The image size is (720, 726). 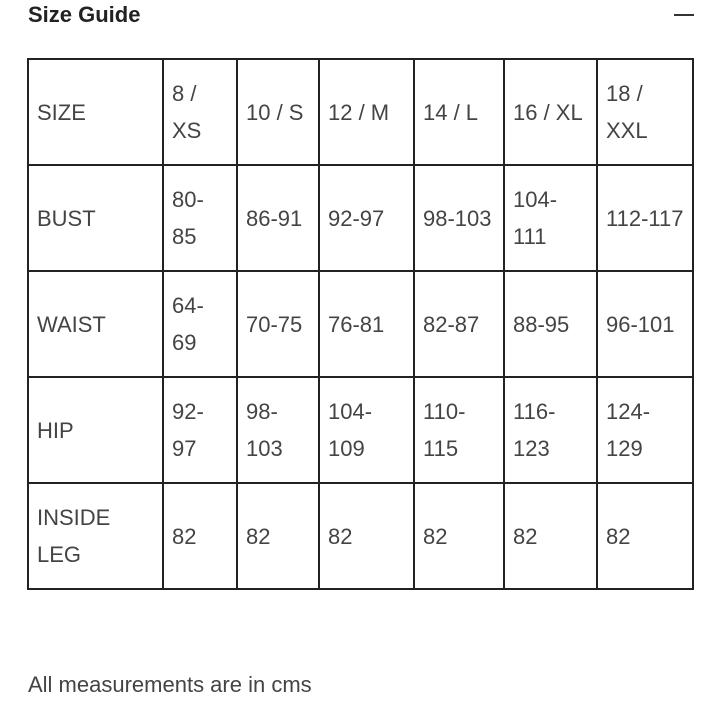 I want to click on table-cell: BUST, so click(x=95, y=218).